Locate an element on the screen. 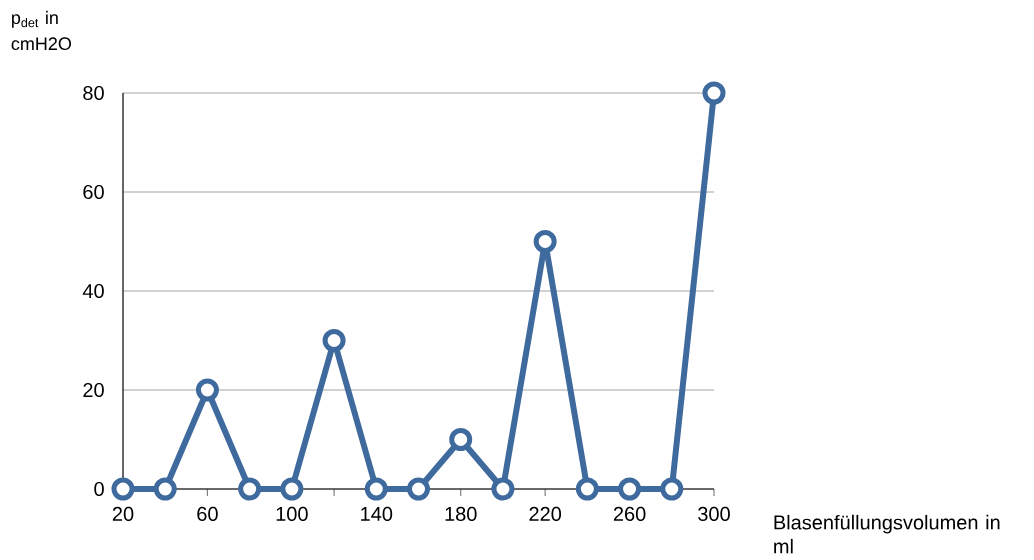 This screenshot has width=1034, height=560. x-tick-label: 260 is located at coordinates (629, 514).